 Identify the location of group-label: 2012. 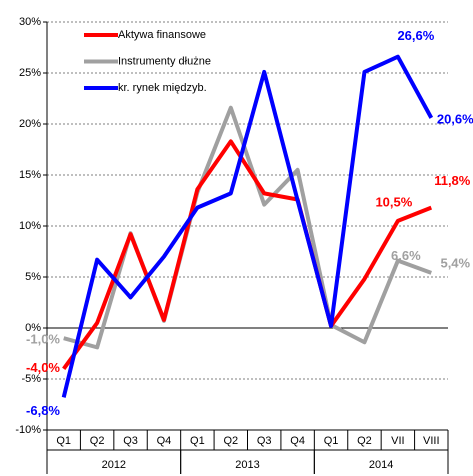
(114, 465).